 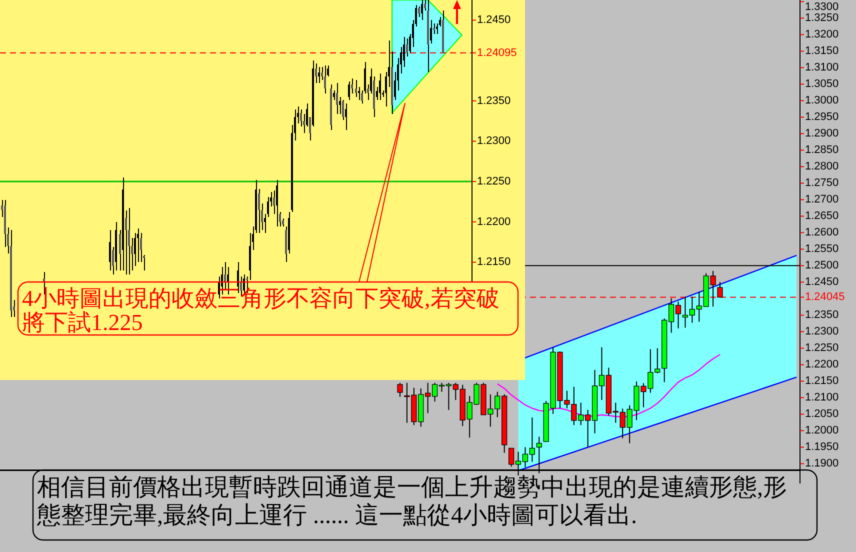 I want to click on y-tick-label: 1.2650, so click(x=822, y=216).